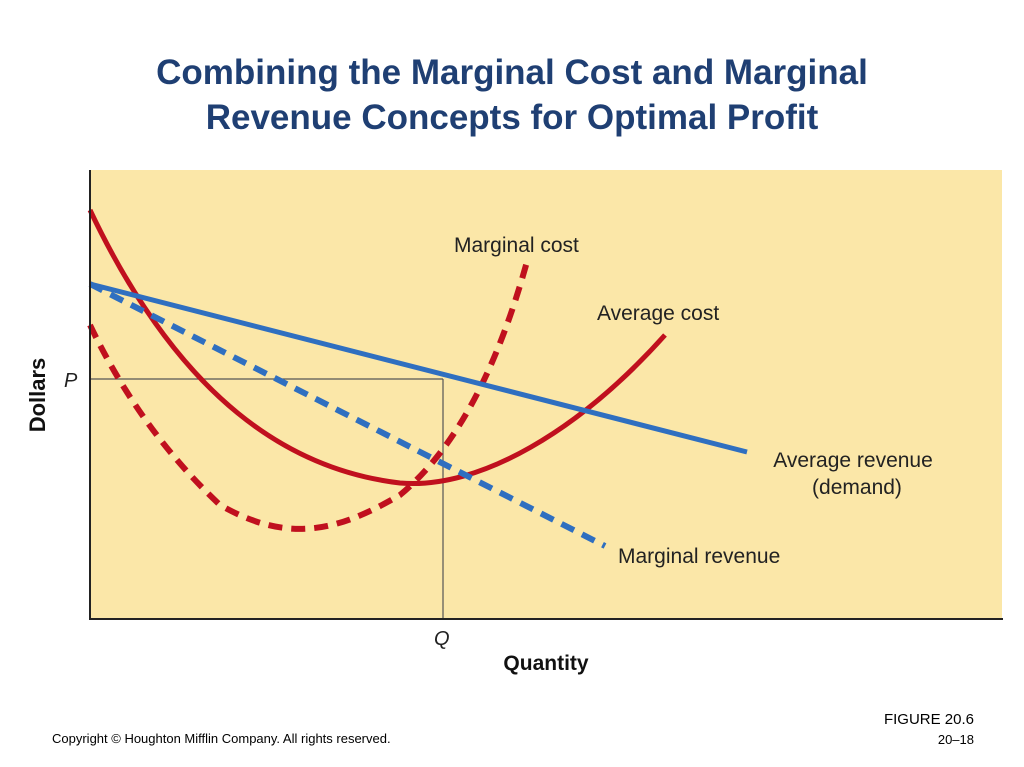  I want to click on average-revenue-label: Average revenue, so click(853, 460).